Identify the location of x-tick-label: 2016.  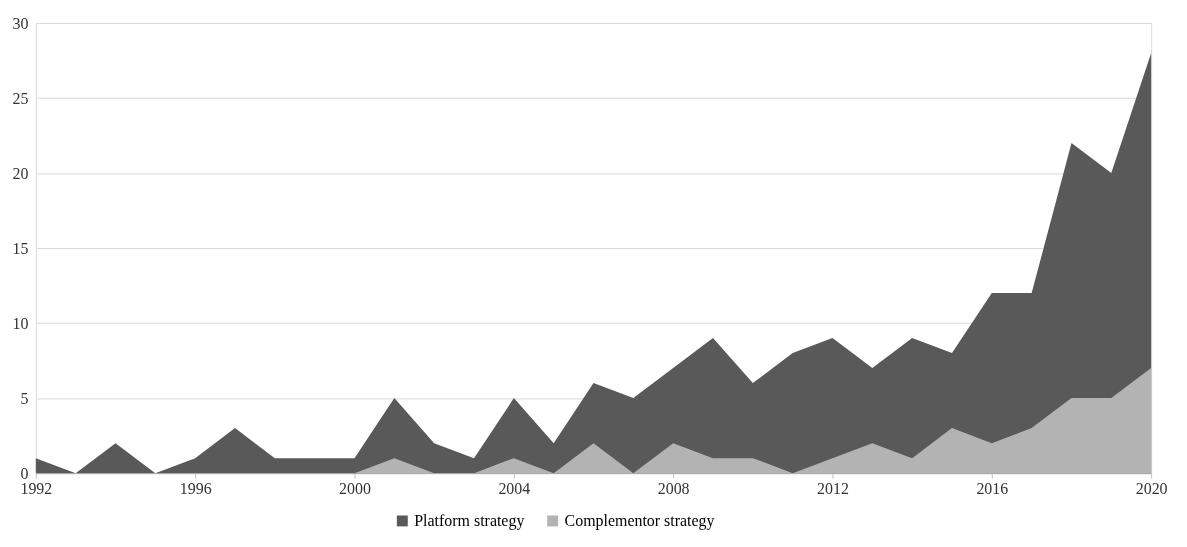
(992, 488).